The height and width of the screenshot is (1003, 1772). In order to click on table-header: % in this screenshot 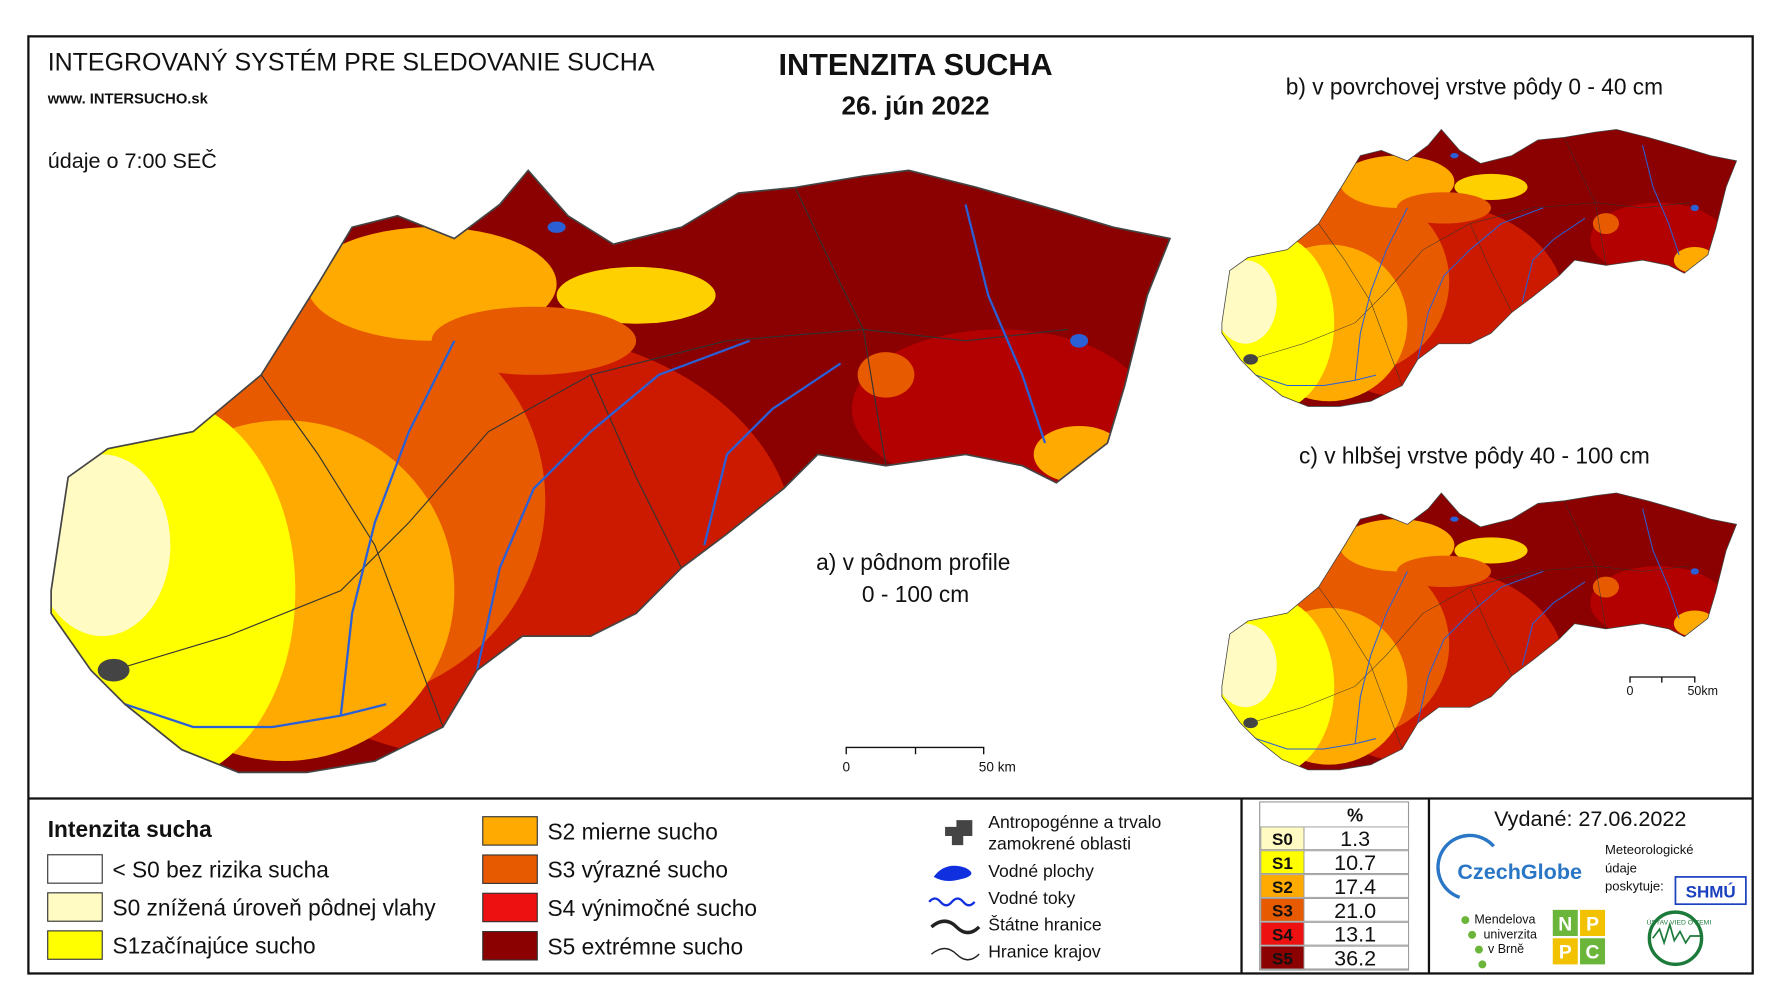, I will do `click(1355, 815)`.